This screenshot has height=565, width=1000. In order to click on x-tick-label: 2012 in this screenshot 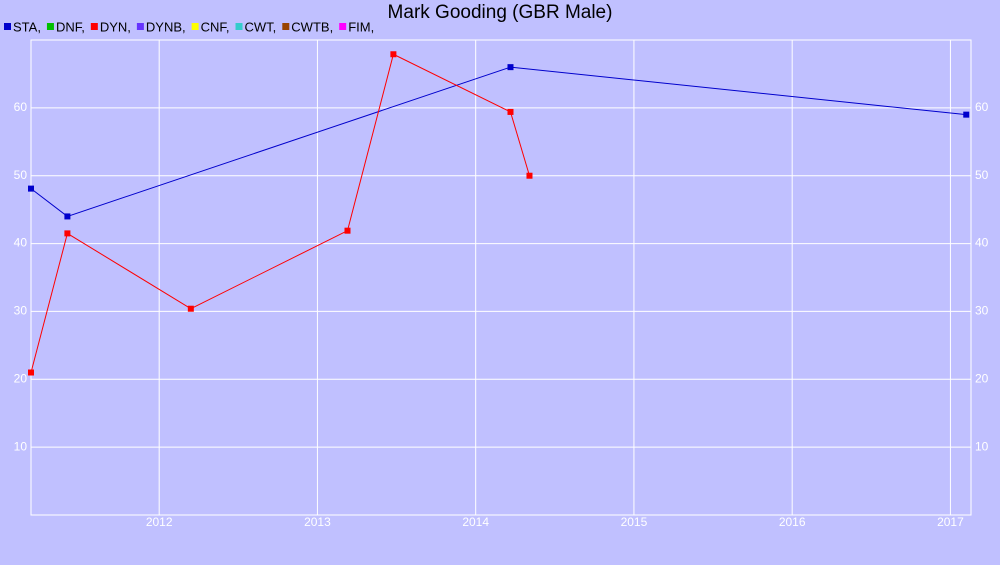, I will do `click(159, 522)`.